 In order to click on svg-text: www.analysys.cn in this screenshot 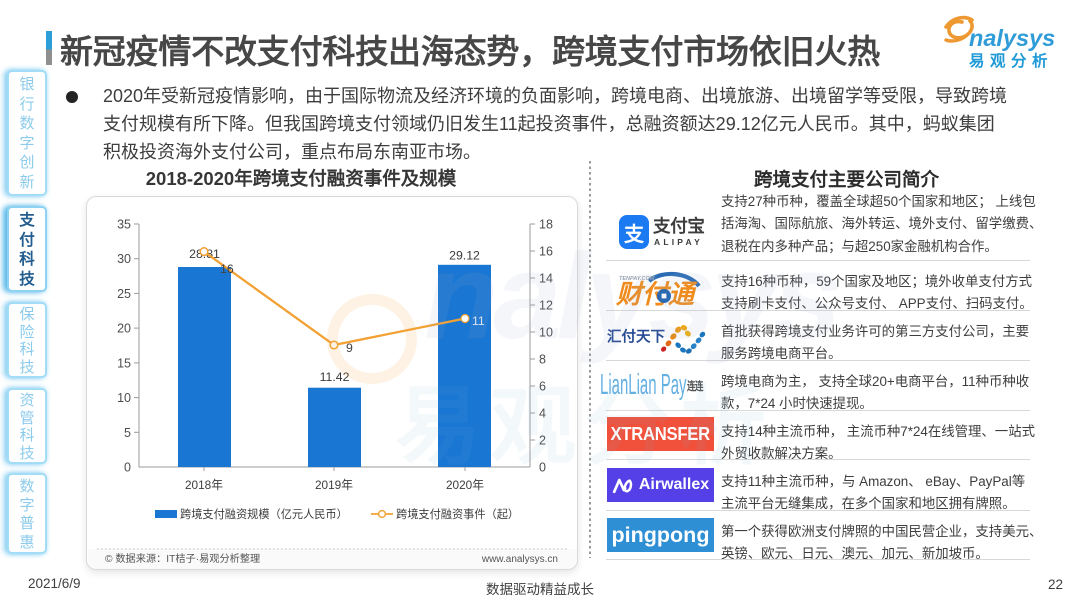, I will do `click(519, 559)`.